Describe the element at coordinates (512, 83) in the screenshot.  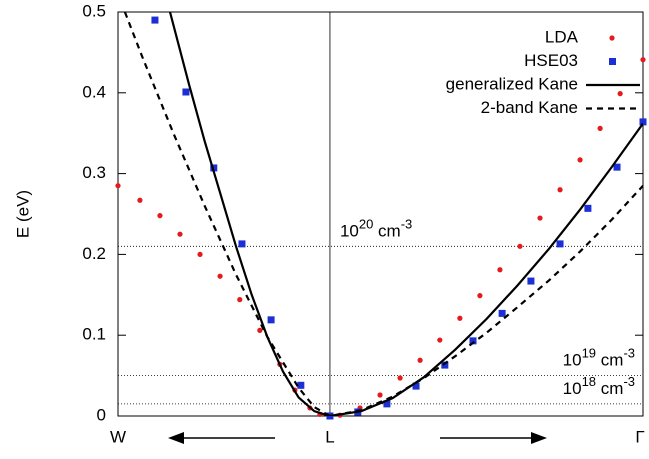
I see `legend-label: generalized Kane` at that location.